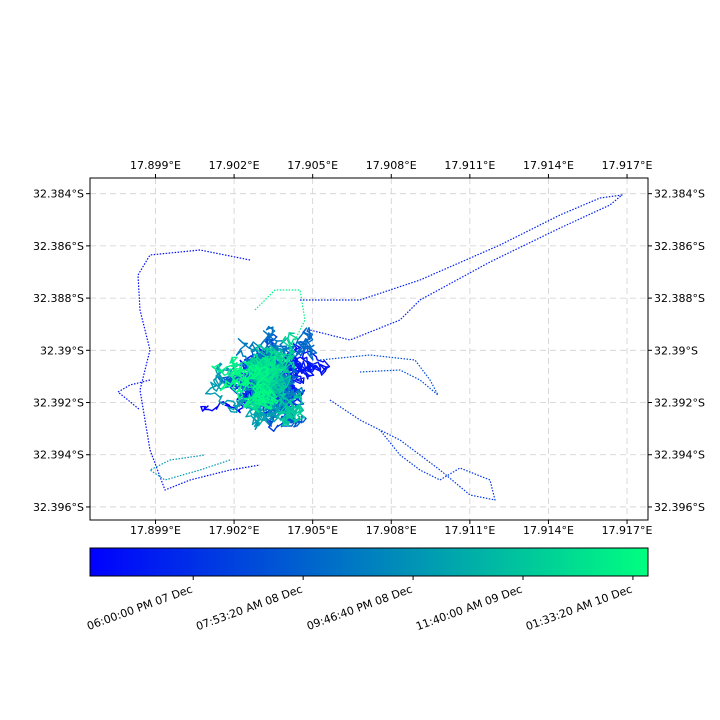 This screenshot has height=720, width=720. Describe the element at coordinates (312, 165) in the screenshot. I see `x-tick-label-top: 17.905°E` at that location.